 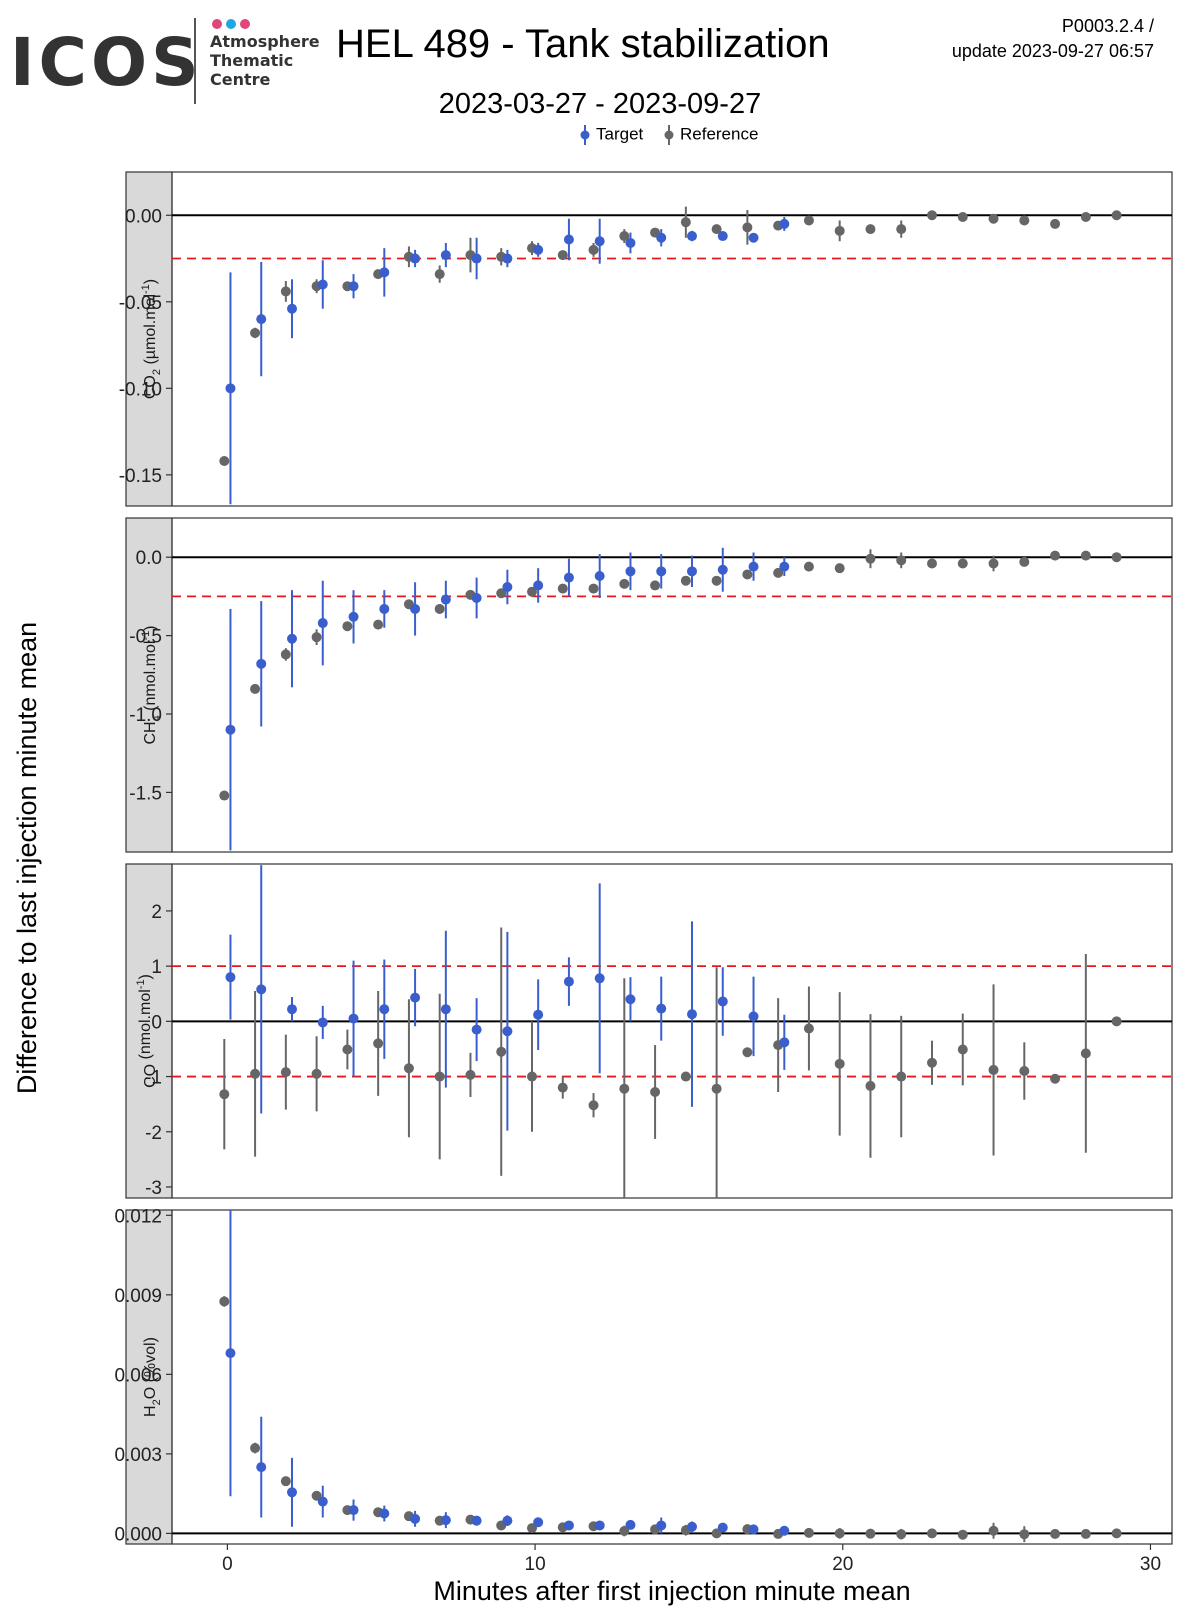 I want to click on x-tick-label: 20, so click(x=842, y=1564).